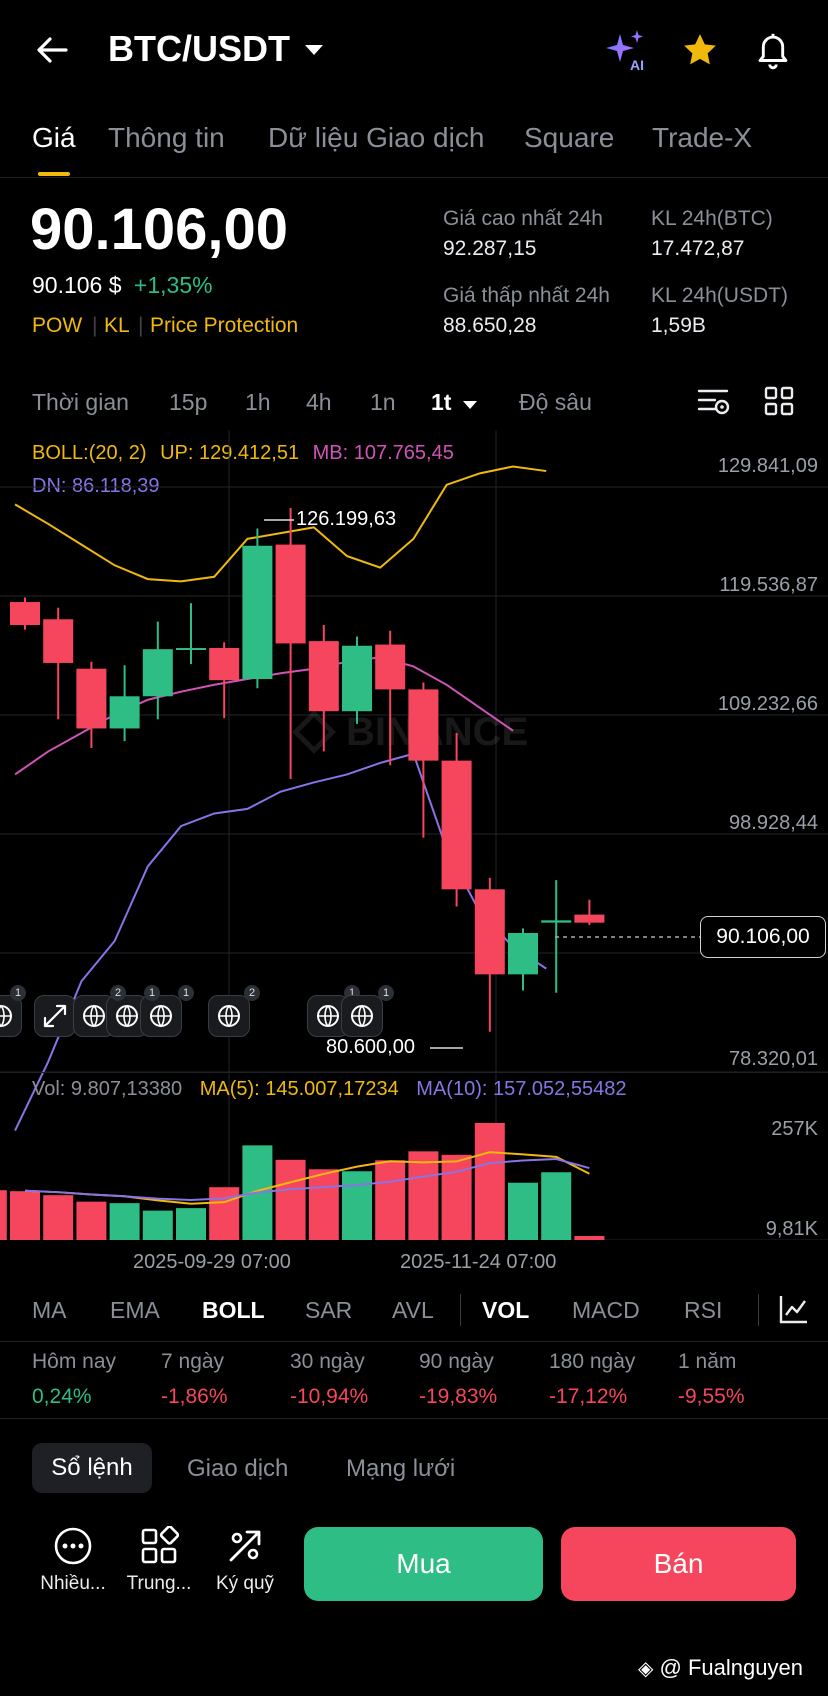 Image resolution: width=828 pixels, height=1696 pixels. Describe the element at coordinates (703, 1310) in the screenshot. I see `indicator-rsi: RSI` at that location.